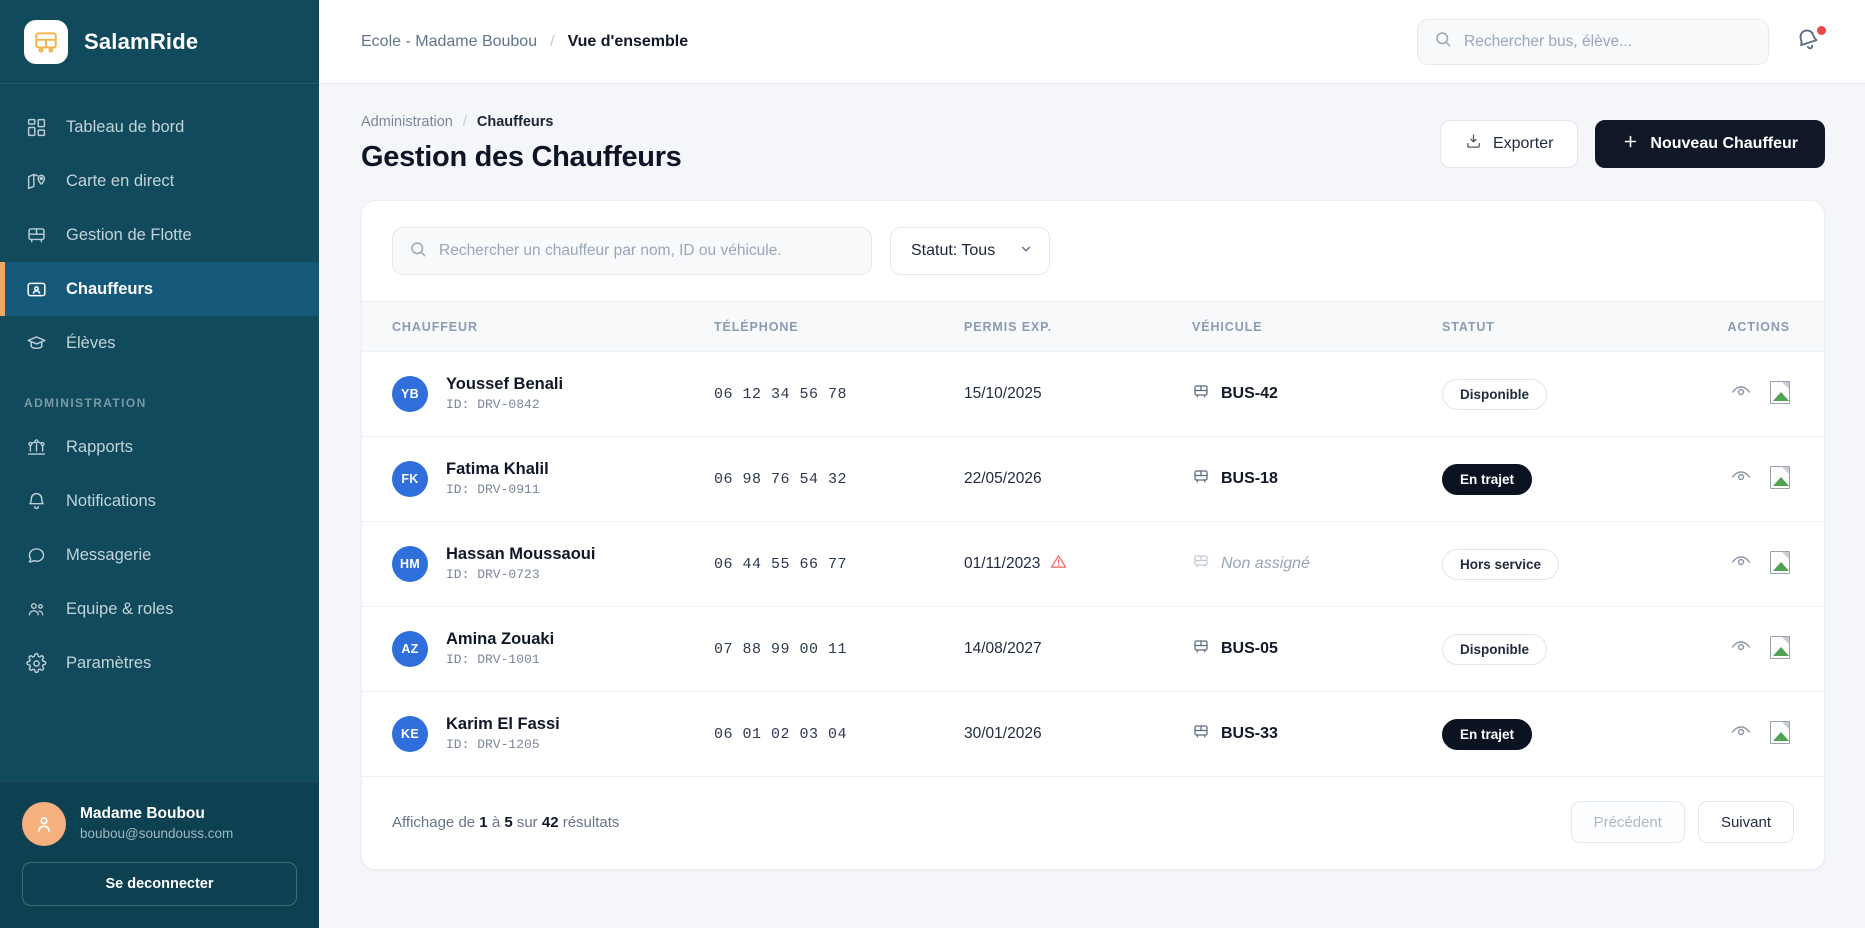 The image size is (1865, 928). Describe the element at coordinates (647, 251) in the screenshot. I see `driver-search-input` at that location.